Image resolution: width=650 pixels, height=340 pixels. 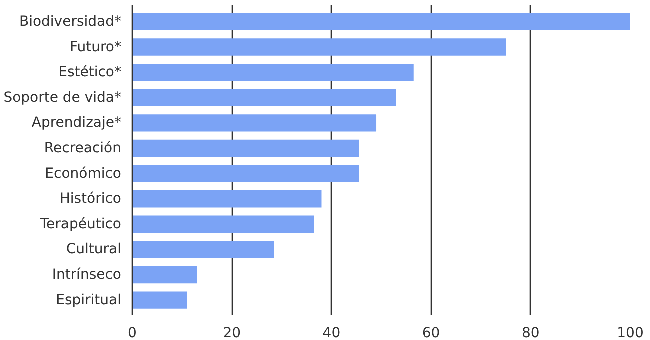 I want to click on y-tick-label: Futuro*, so click(x=96, y=47).